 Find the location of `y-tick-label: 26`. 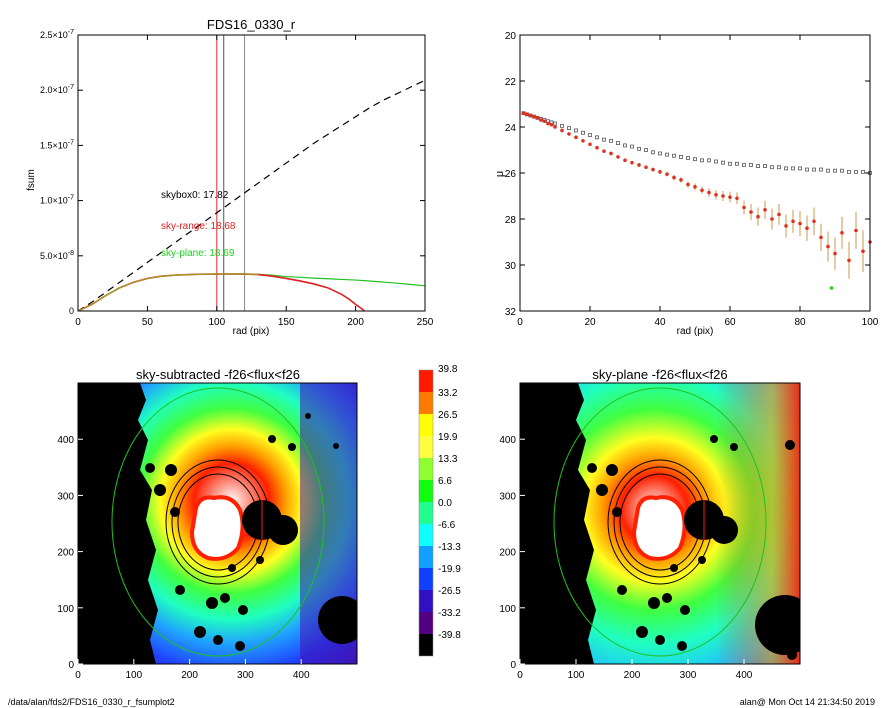

y-tick-label: 26 is located at coordinates (511, 174).